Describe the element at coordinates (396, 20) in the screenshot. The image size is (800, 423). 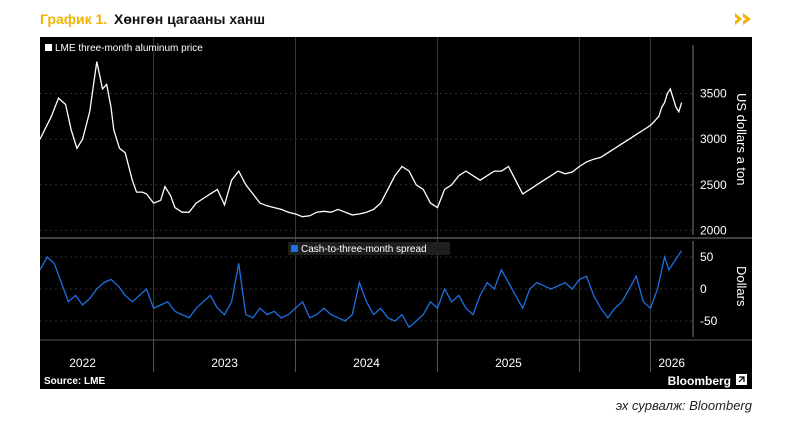
I see `chart-header: График 1. Хөнгөн цагааны ханш` at that location.